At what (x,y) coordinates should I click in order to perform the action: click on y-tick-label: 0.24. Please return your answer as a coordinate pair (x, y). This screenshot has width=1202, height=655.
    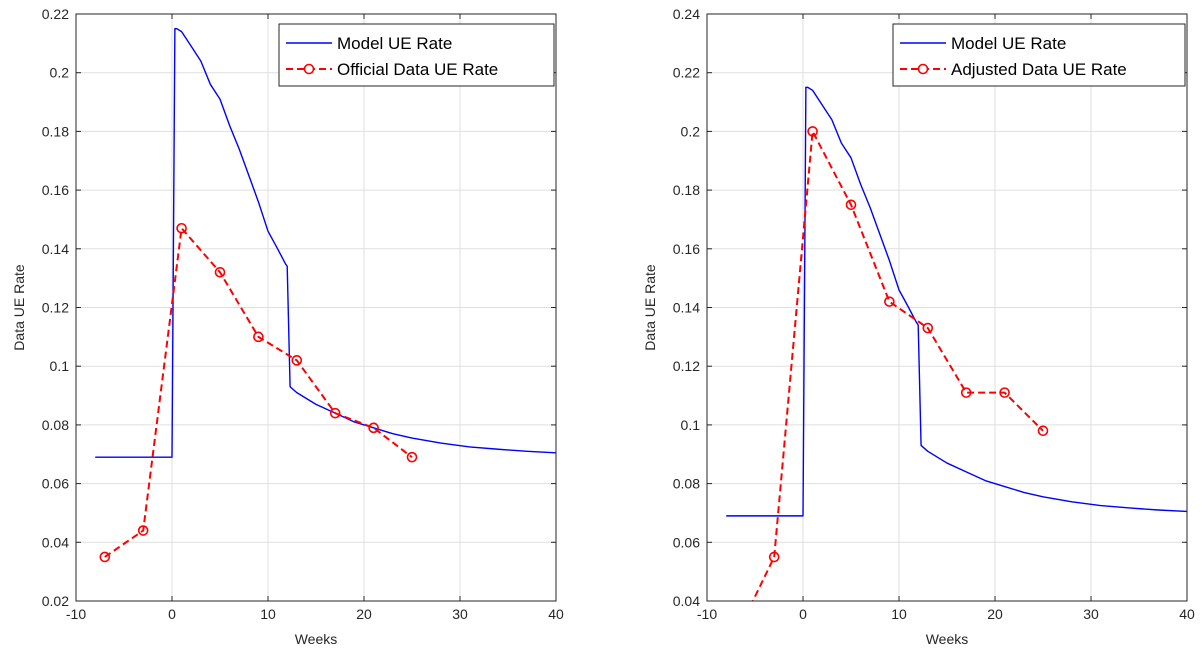
    Looking at the image, I should click on (686, 14).